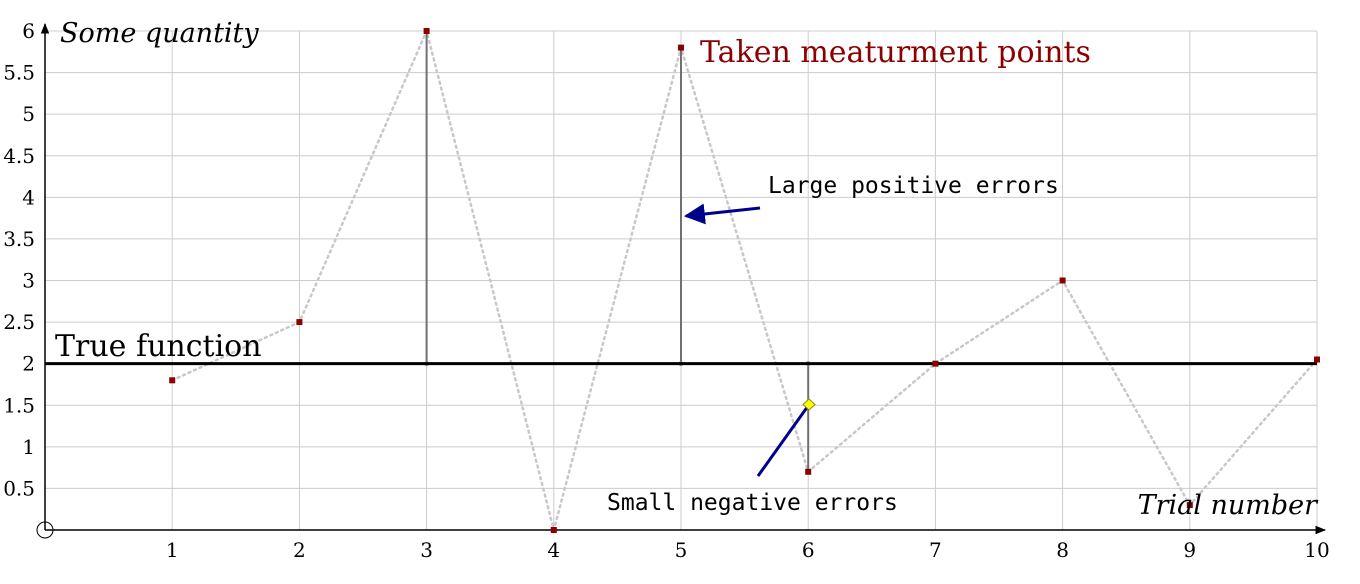 The height and width of the screenshot is (584, 1360). I want to click on large-errors-label: Large positive errors, so click(913, 186).